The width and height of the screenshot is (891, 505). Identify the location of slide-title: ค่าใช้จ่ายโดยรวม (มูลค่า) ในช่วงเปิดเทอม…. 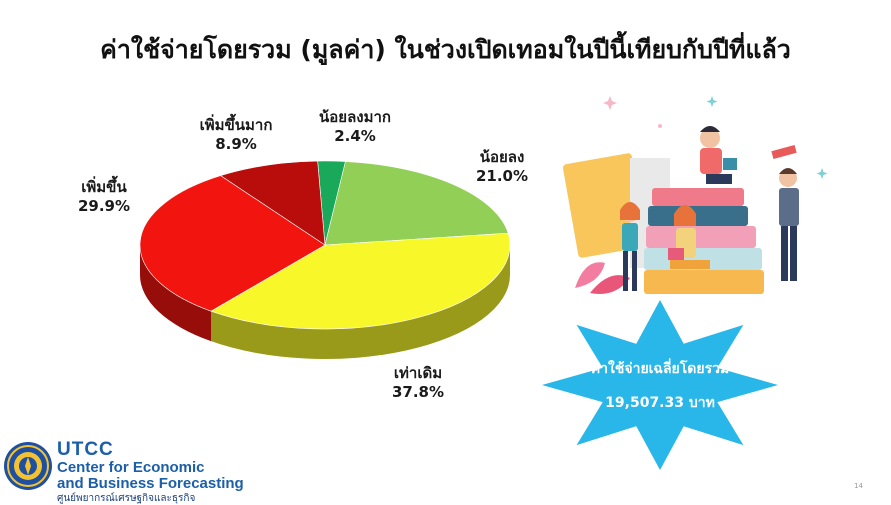
(445, 49).